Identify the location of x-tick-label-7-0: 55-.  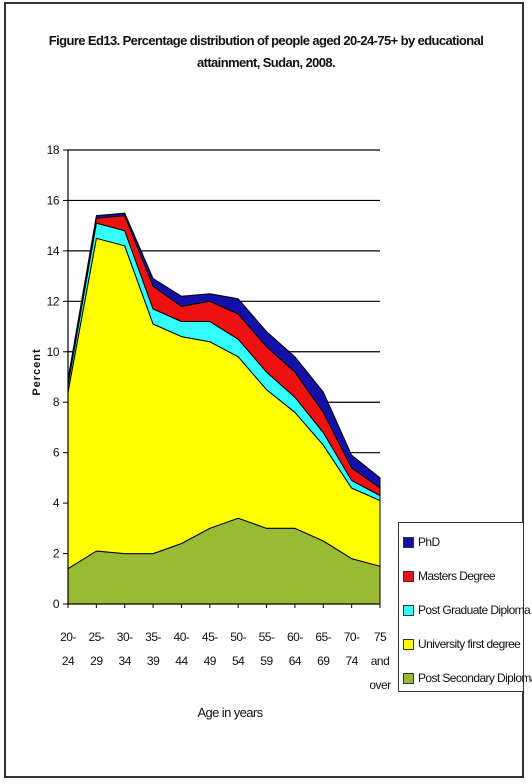
(267, 637).